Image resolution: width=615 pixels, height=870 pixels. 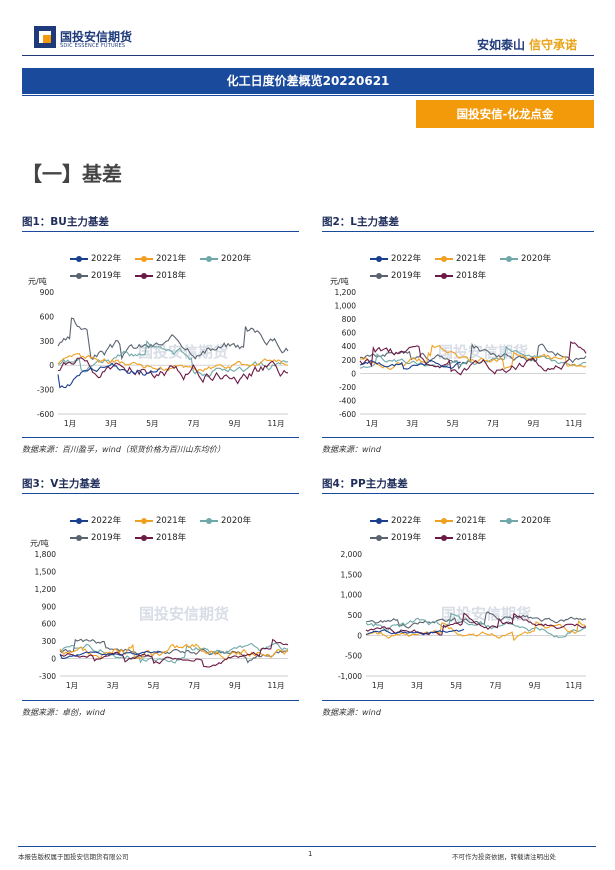 What do you see at coordinates (350, 676) in the screenshot?
I see `y-tick-label: -1,000` at bounding box center [350, 676].